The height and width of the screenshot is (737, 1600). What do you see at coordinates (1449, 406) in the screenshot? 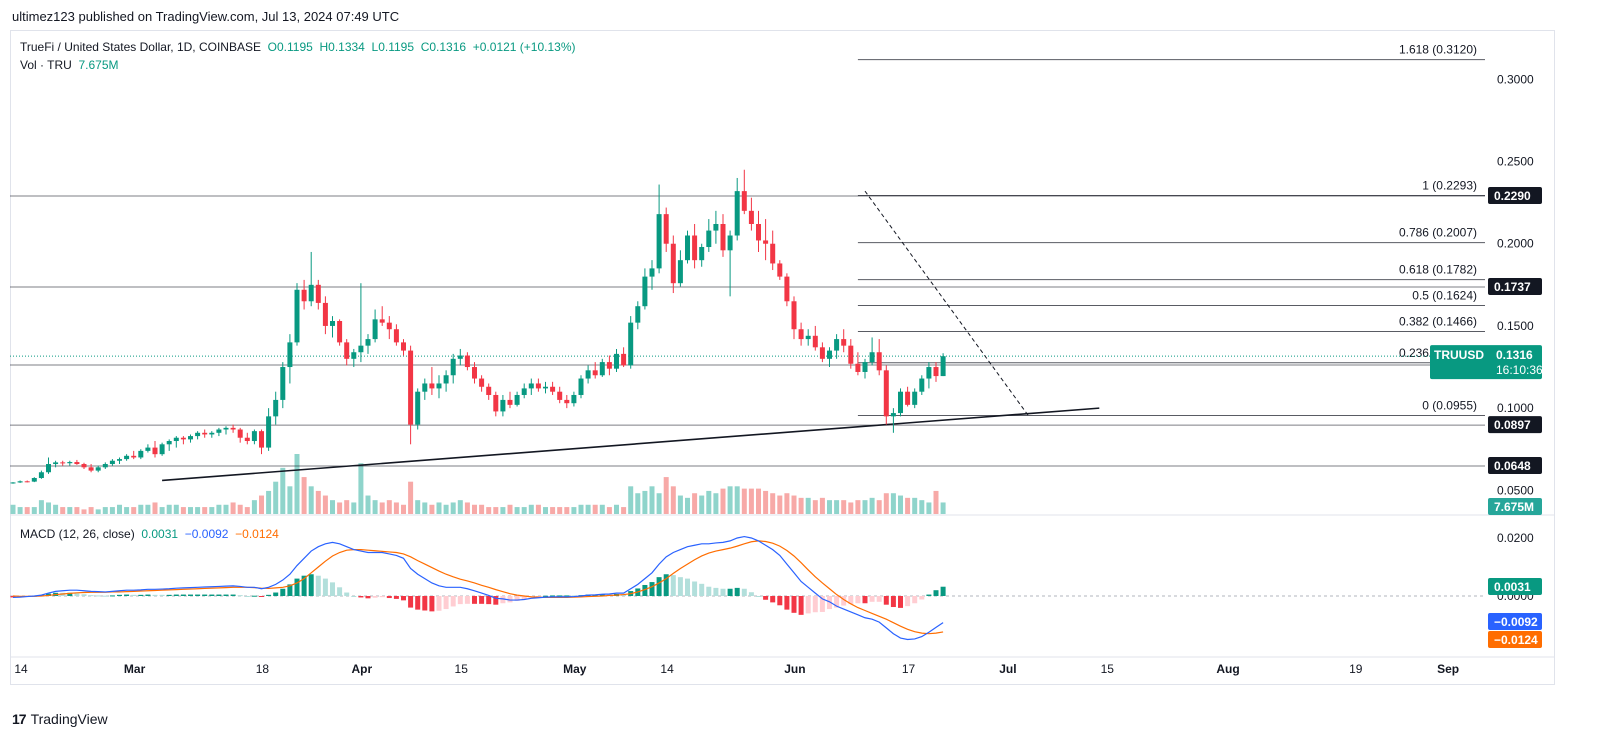
I see `fib-label: 0 (0.0955)` at bounding box center [1449, 406].